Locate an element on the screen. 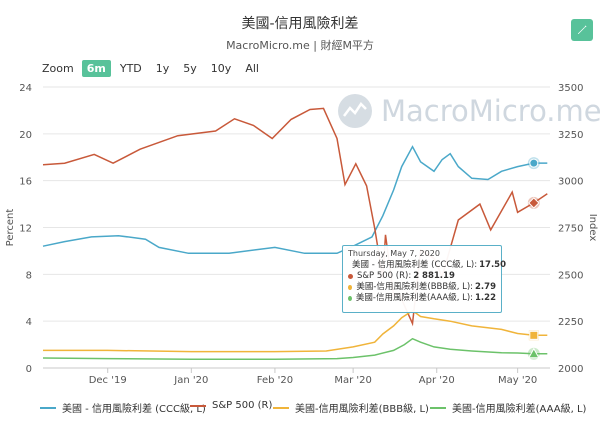 The height and width of the screenshot is (425, 600). zoom-controls: Zoom 6m YTD 1y 5y 10y All is located at coordinates (155, 68).